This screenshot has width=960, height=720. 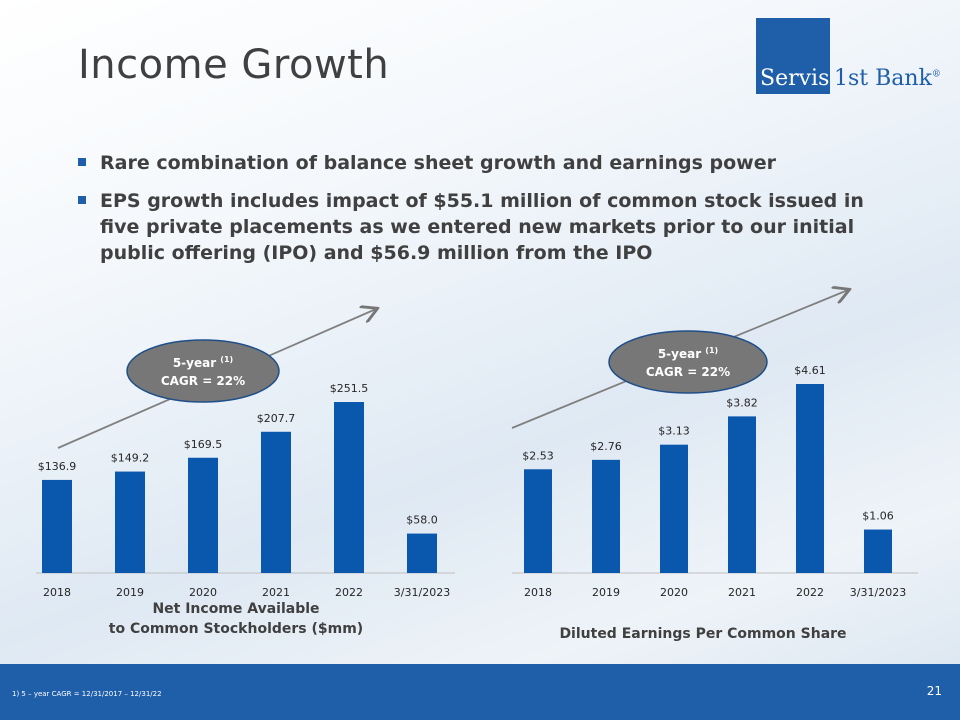 What do you see at coordinates (235, 609) in the screenshot?
I see `chart-title: Net Income Available` at bounding box center [235, 609].